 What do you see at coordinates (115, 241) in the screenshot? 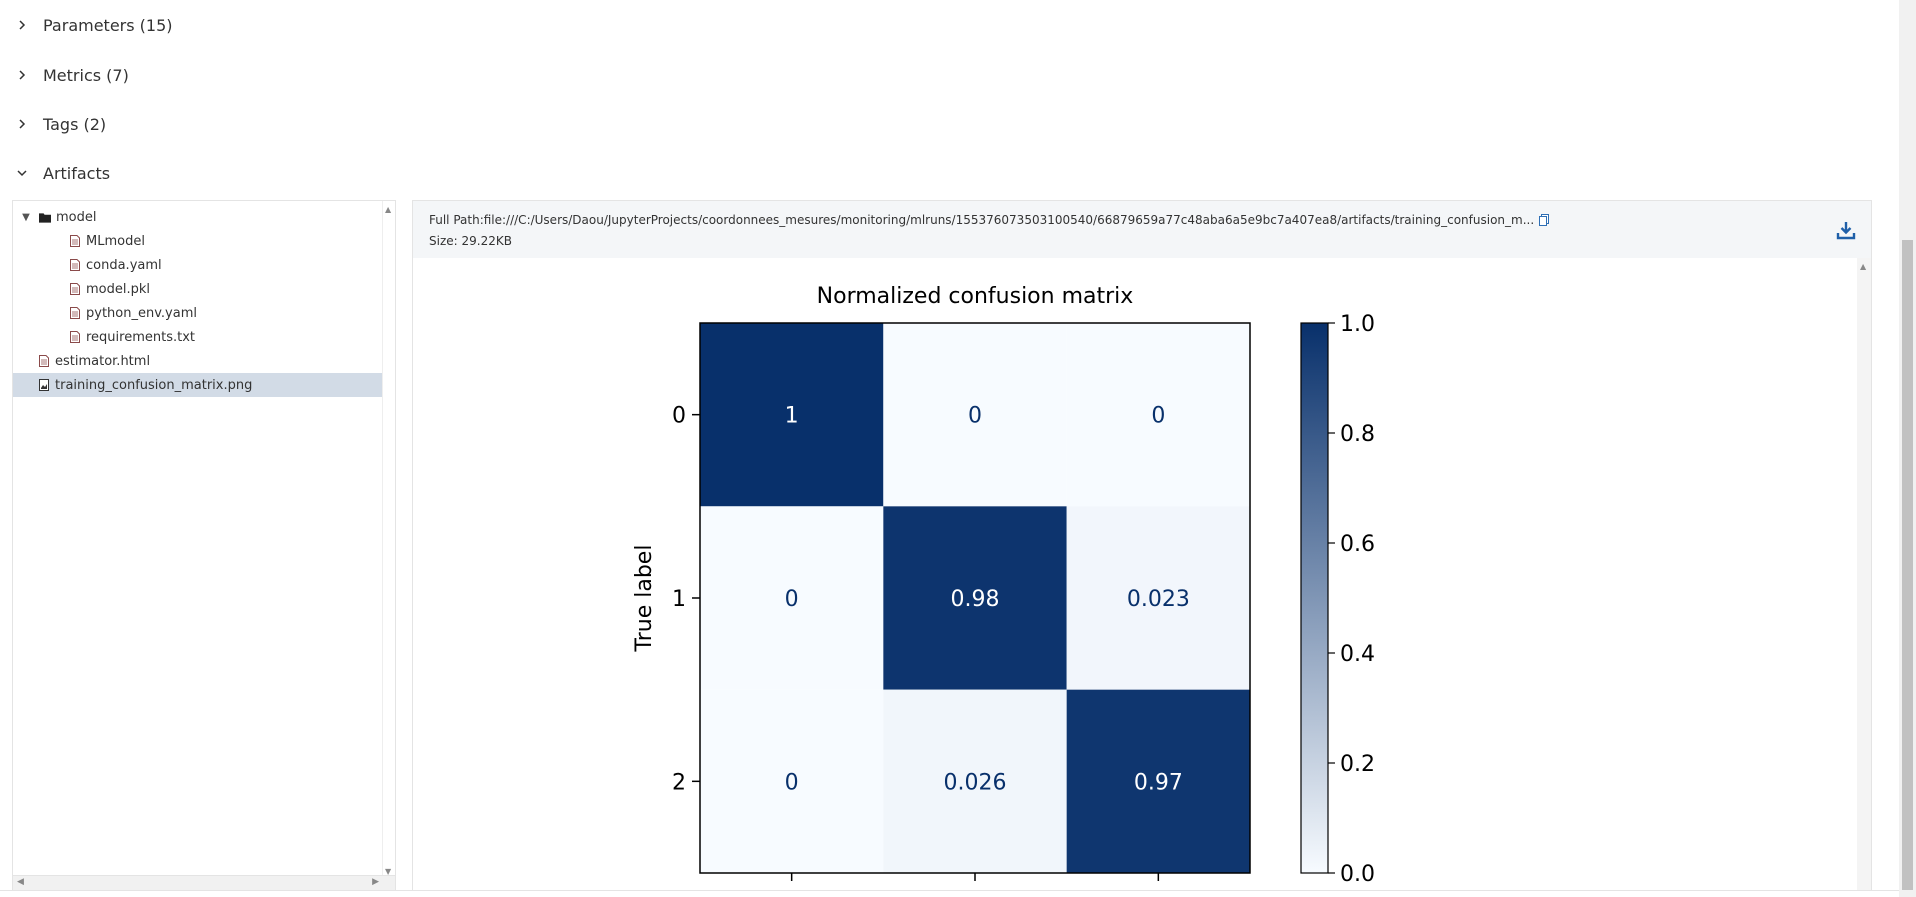
I see `tree-item-label: MLmodel` at bounding box center [115, 241].